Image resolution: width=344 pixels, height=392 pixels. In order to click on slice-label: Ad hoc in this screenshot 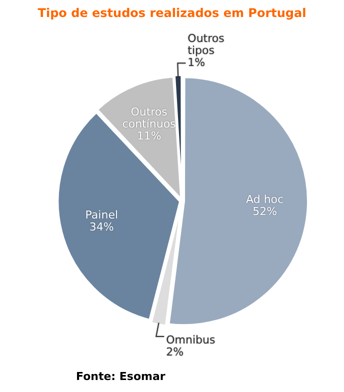, I will do `click(265, 199)`.